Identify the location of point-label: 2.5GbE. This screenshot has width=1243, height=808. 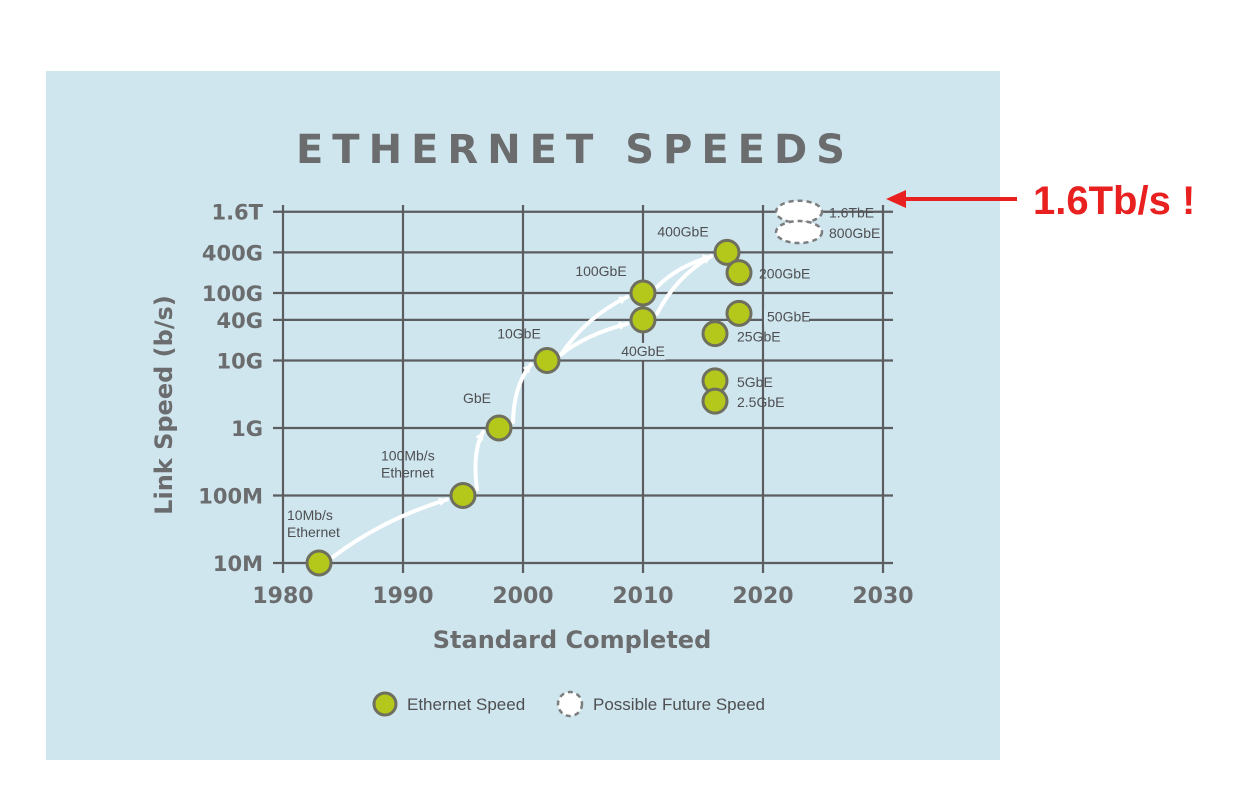
(760, 402).